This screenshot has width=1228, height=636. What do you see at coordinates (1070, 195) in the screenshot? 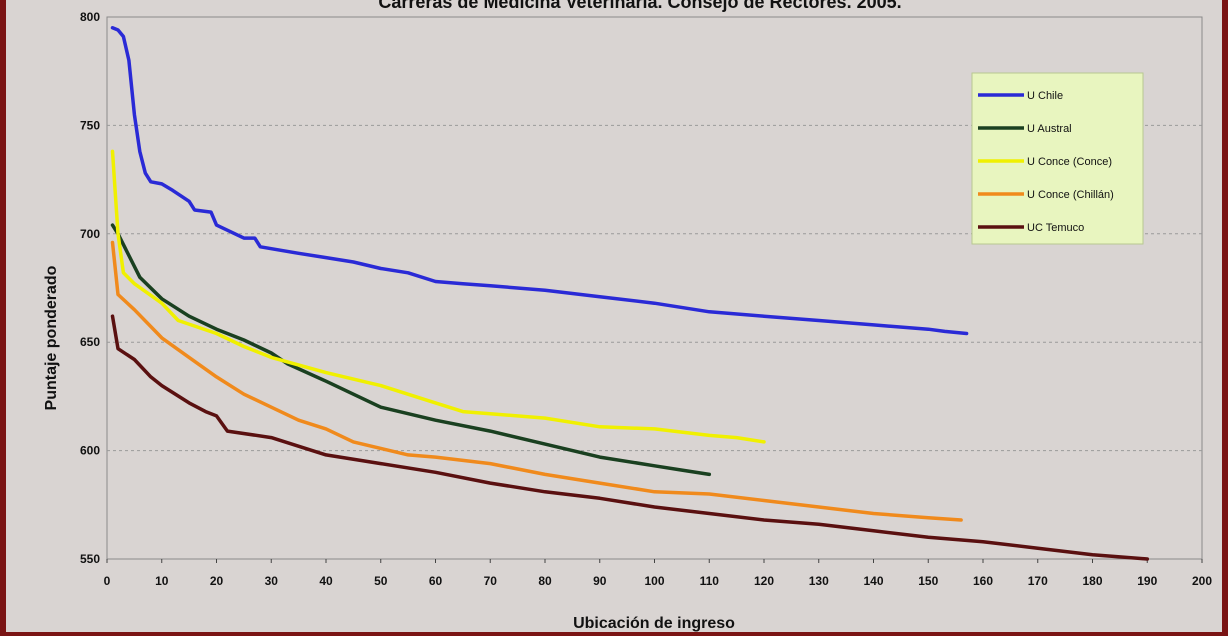
I see `legend-label: U Conce (Chillán)` at bounding box center [1070, 195].